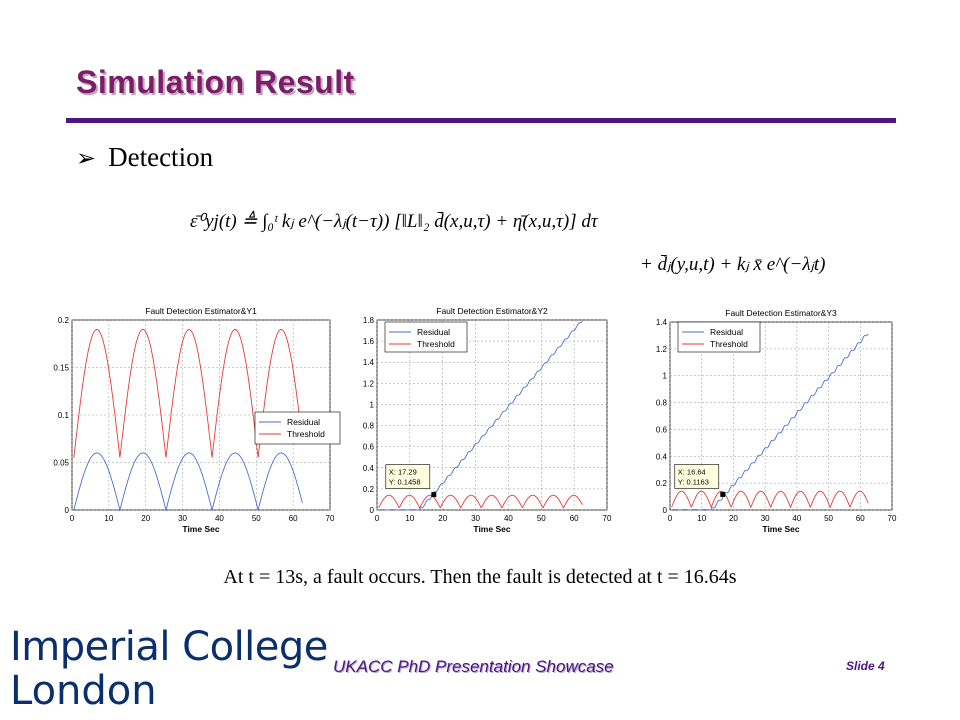 Image resolution: width=960 pixels, height=720 pixels. I want to click on y-tick-label: 1.6, so click(369, 341).